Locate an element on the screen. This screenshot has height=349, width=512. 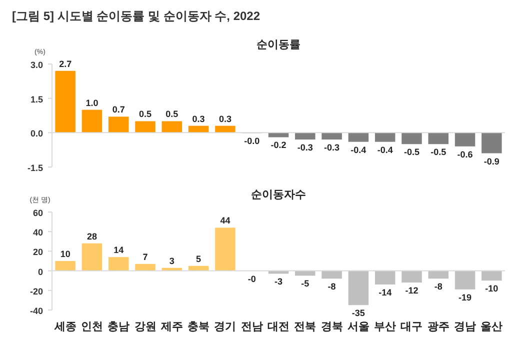
x-tick-label: 경북 is located at coordinates (331, 327).